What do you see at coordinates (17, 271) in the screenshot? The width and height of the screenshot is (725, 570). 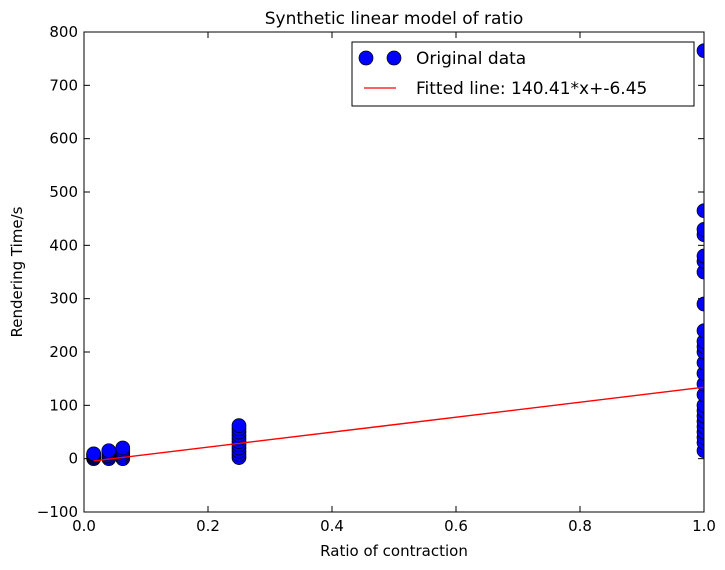 I see `y-axis-label: Rendering Time/s` at bounding box center [17, 271].